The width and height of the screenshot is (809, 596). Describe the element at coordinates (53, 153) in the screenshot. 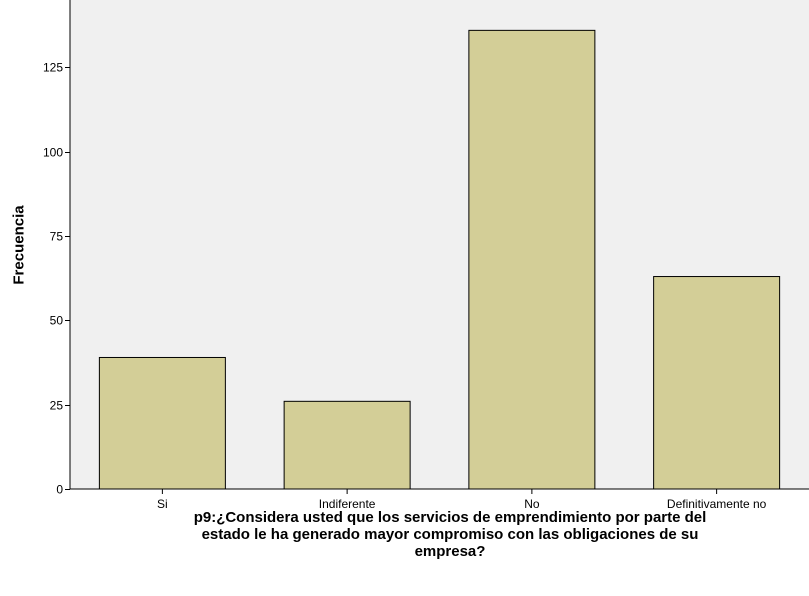

I see `y-tick-label: 100` at that location.